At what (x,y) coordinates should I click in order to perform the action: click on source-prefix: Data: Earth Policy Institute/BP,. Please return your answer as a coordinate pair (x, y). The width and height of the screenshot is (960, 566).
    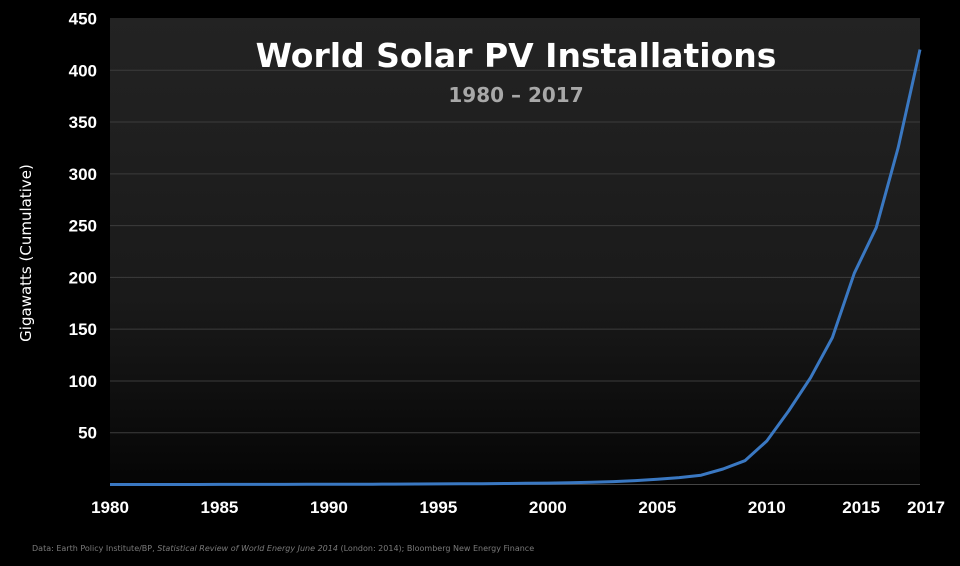
    Looking at the image, I should click on (95, 548).